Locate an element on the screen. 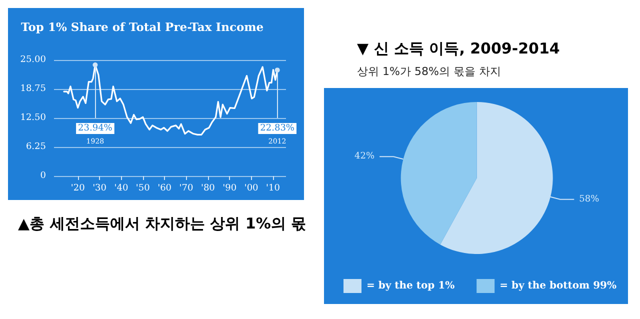  y-tick-label: 25.00 is located at coordinates (33, 60).